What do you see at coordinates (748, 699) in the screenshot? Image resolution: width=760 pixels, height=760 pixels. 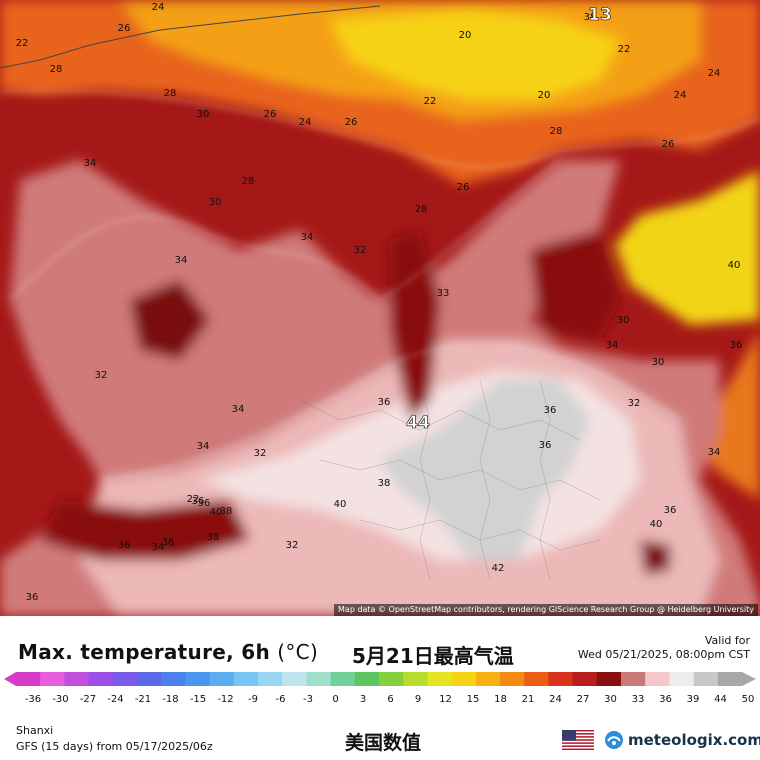 I see `scale-tick-label: 50` at bounding box center [748, 699].